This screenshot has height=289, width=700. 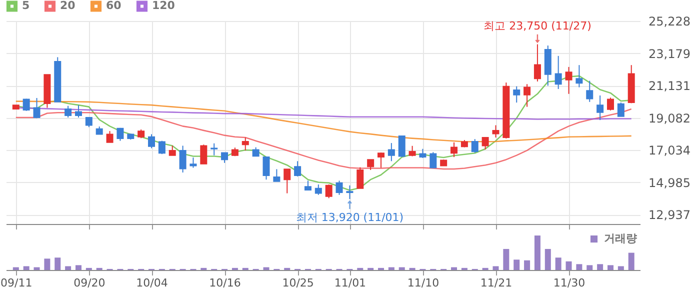 What do you see at coordinates (298, 282) in the screenshot?
I see `x-tick-label: 10/25` at bounding box center [298, 282].